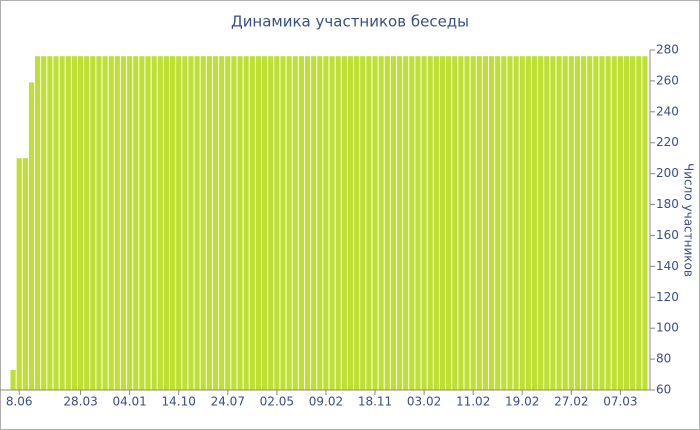  What do you see at coordinates (667, 50) in the screenshot?
I see `y-tick-label: 280` at bounding box center [667, 50].